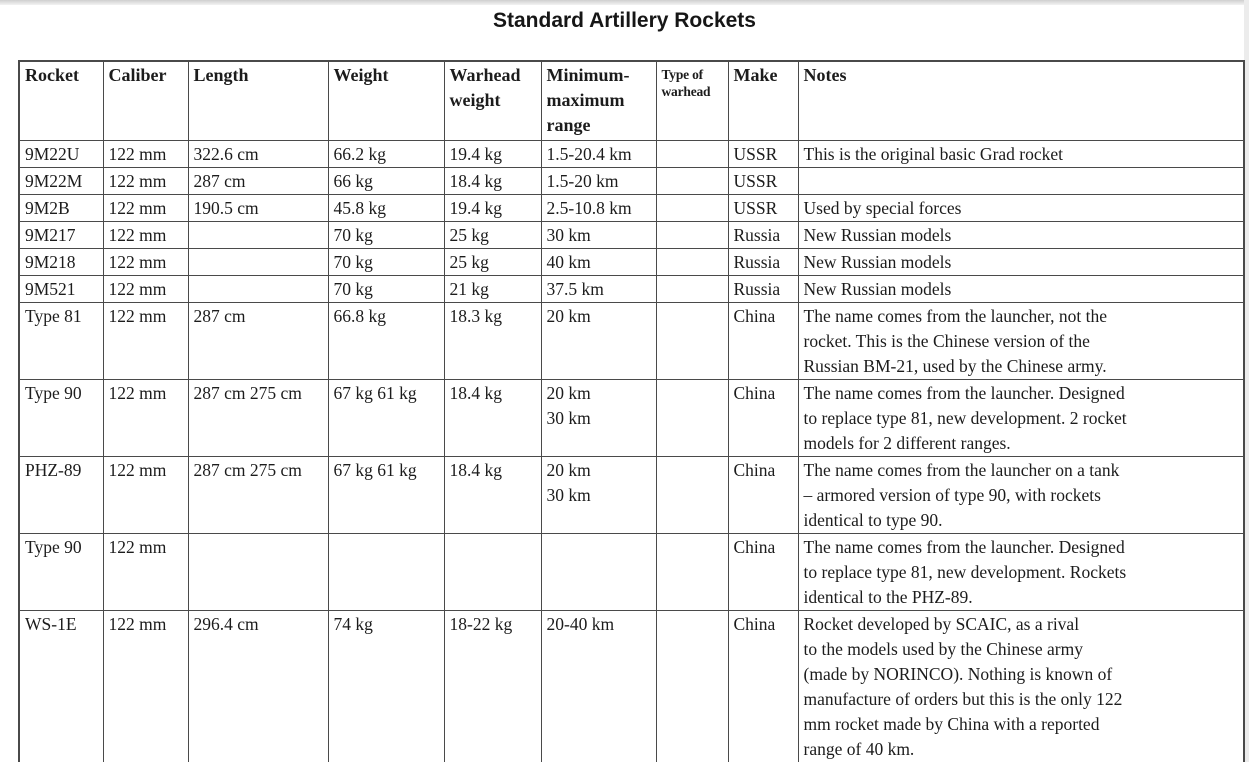 This screenshot has height=762, width=1249. I want to click on page-edge-top, so click(624, 2).